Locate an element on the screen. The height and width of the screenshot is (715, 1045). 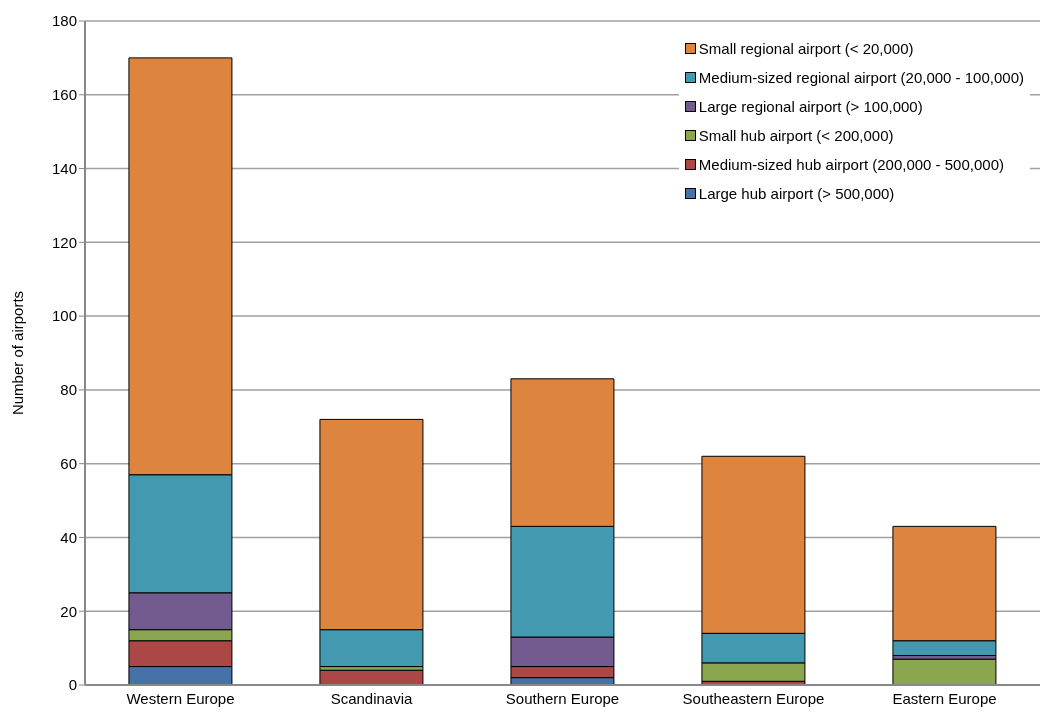
y-axis-title: Number of airports is located at coordinates (18, 353).